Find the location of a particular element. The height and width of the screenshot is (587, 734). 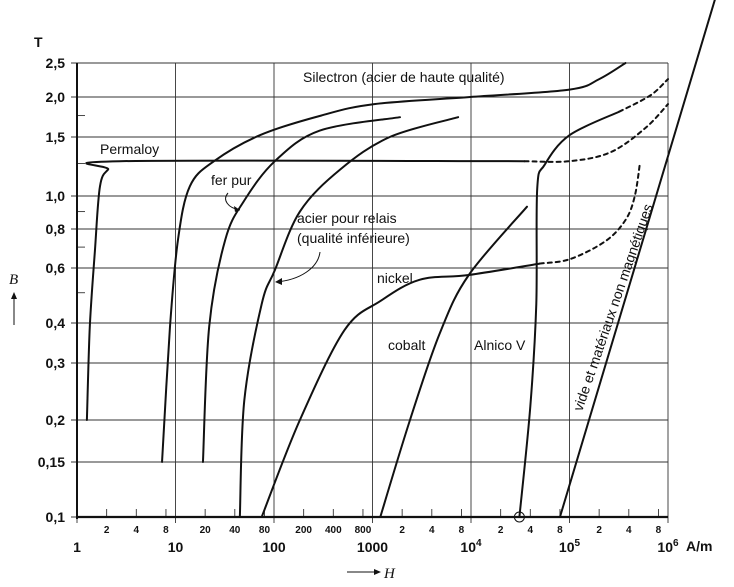

x-minor-tick-label: 200 is located at coordinates (303, 530).